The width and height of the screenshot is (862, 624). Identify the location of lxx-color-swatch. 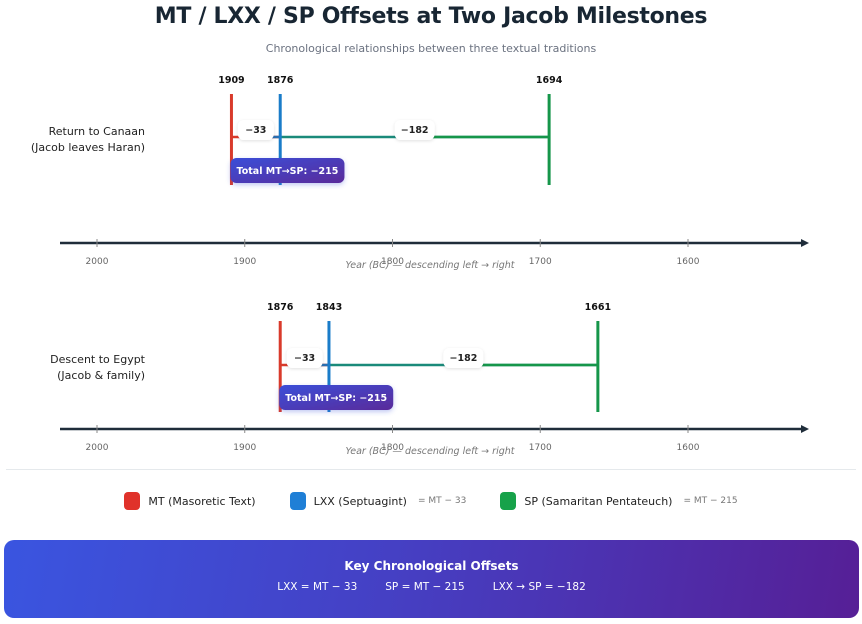
(297, 501).